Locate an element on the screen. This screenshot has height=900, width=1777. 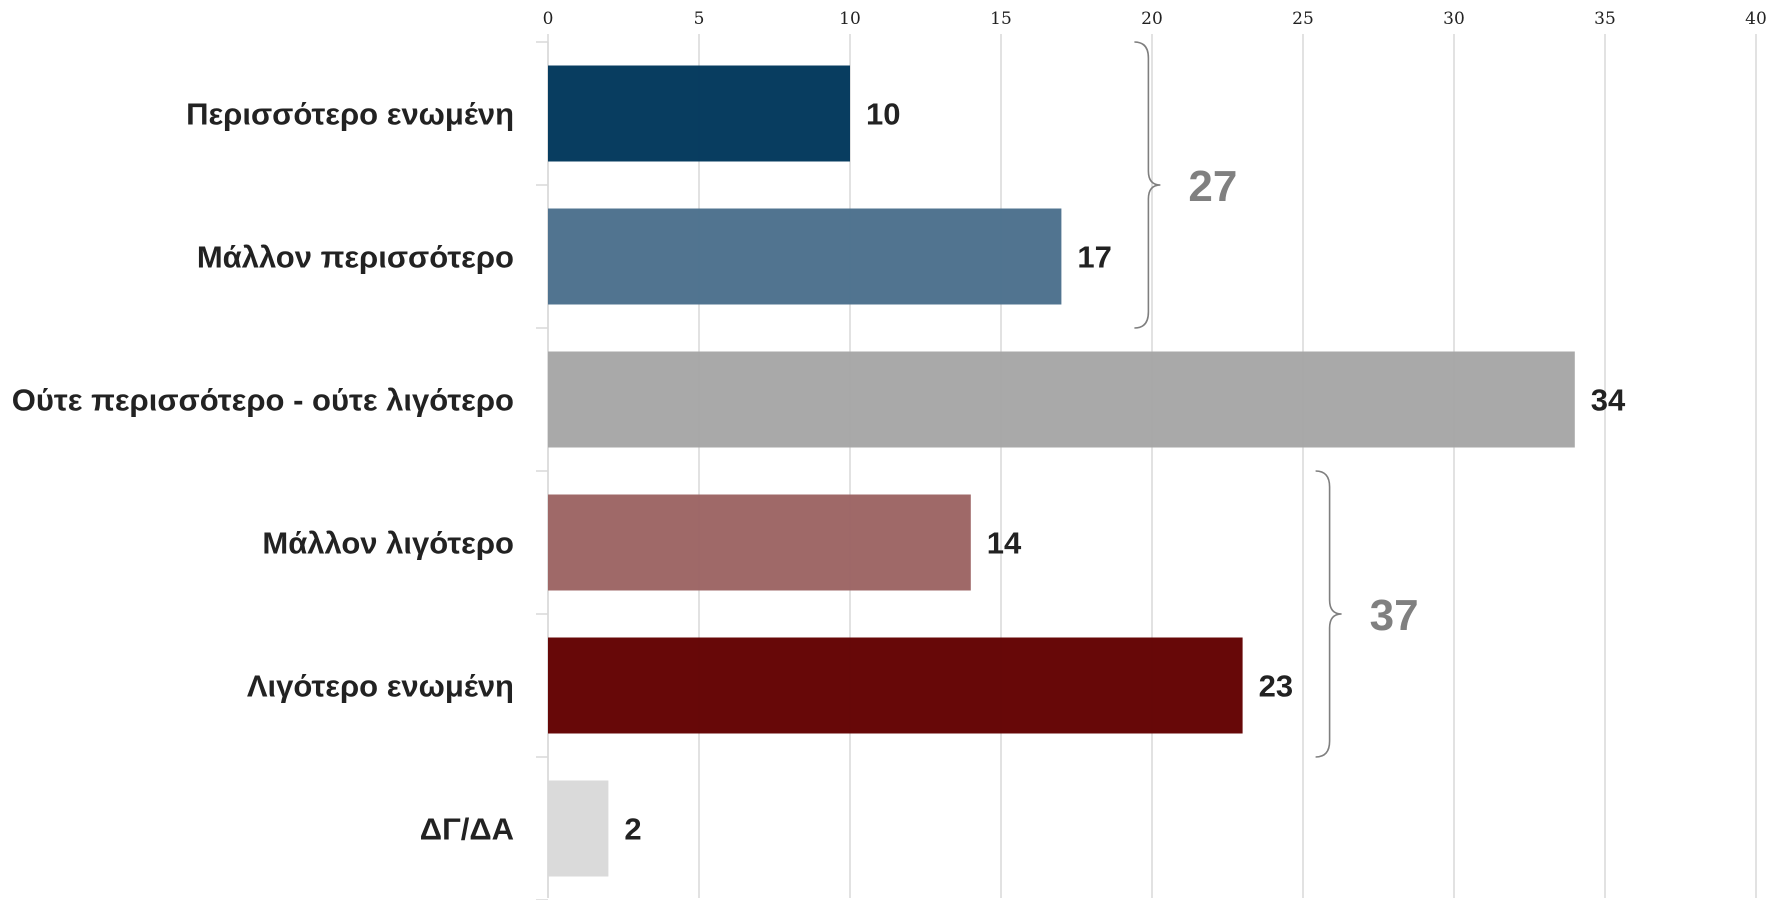
y-axis is located at coordinates (542, 470).